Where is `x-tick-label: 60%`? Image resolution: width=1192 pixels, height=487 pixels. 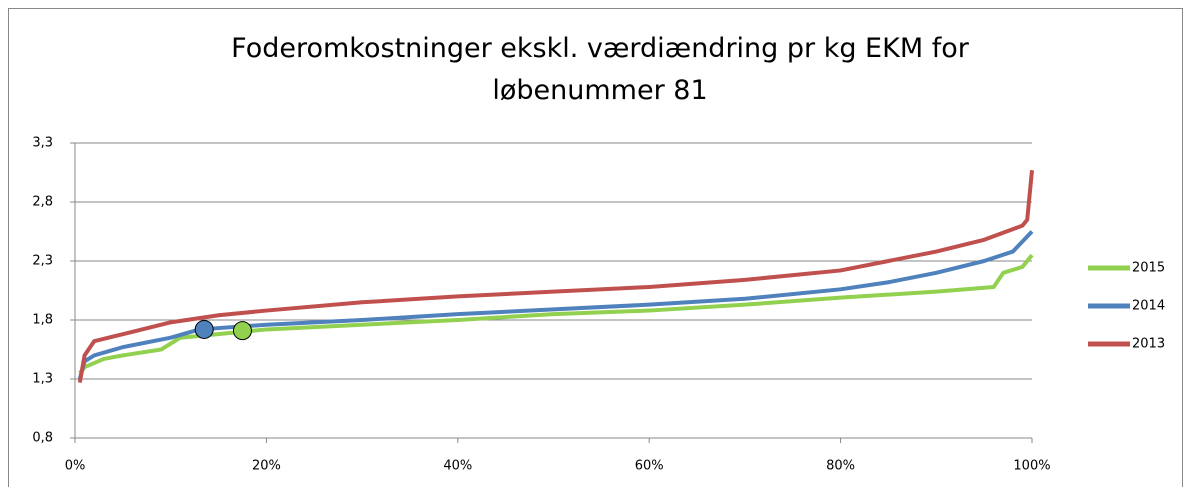 x-tick-label: 60% is located at coordinates (649, 466).